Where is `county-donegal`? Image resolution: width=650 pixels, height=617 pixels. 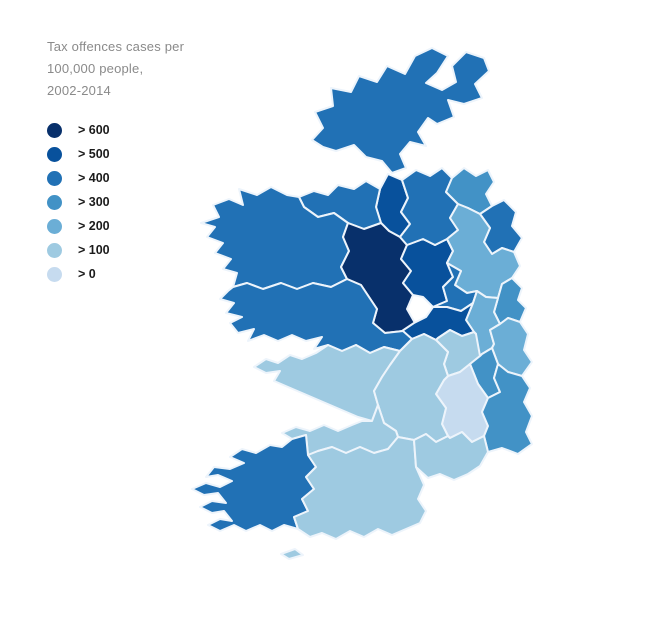 county-donegal is located at coordinates (400, 110).